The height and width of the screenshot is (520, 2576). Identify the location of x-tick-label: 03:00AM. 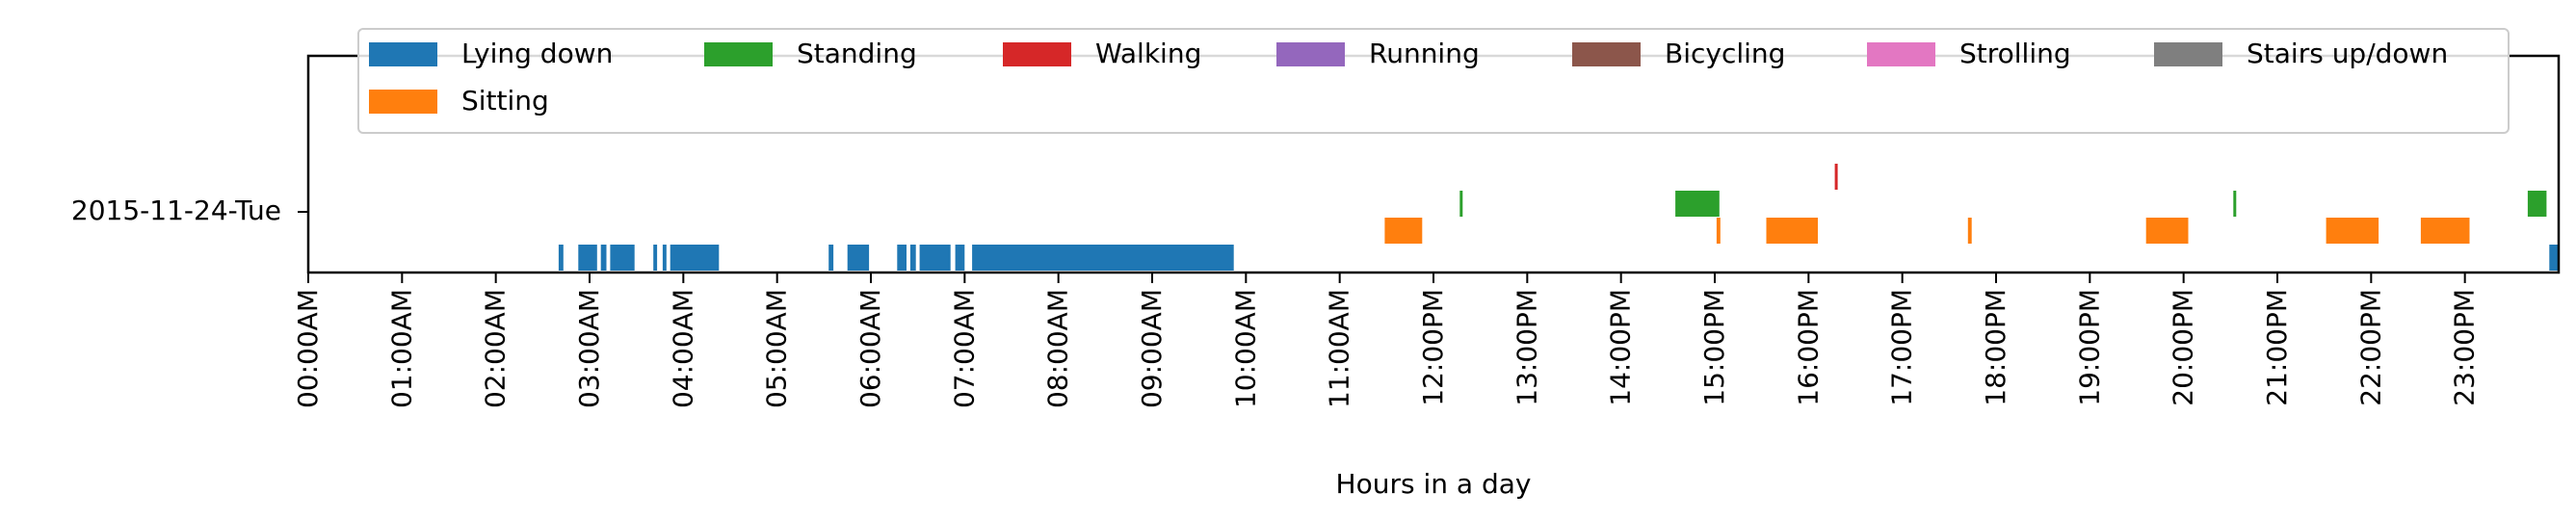
(589, 348).